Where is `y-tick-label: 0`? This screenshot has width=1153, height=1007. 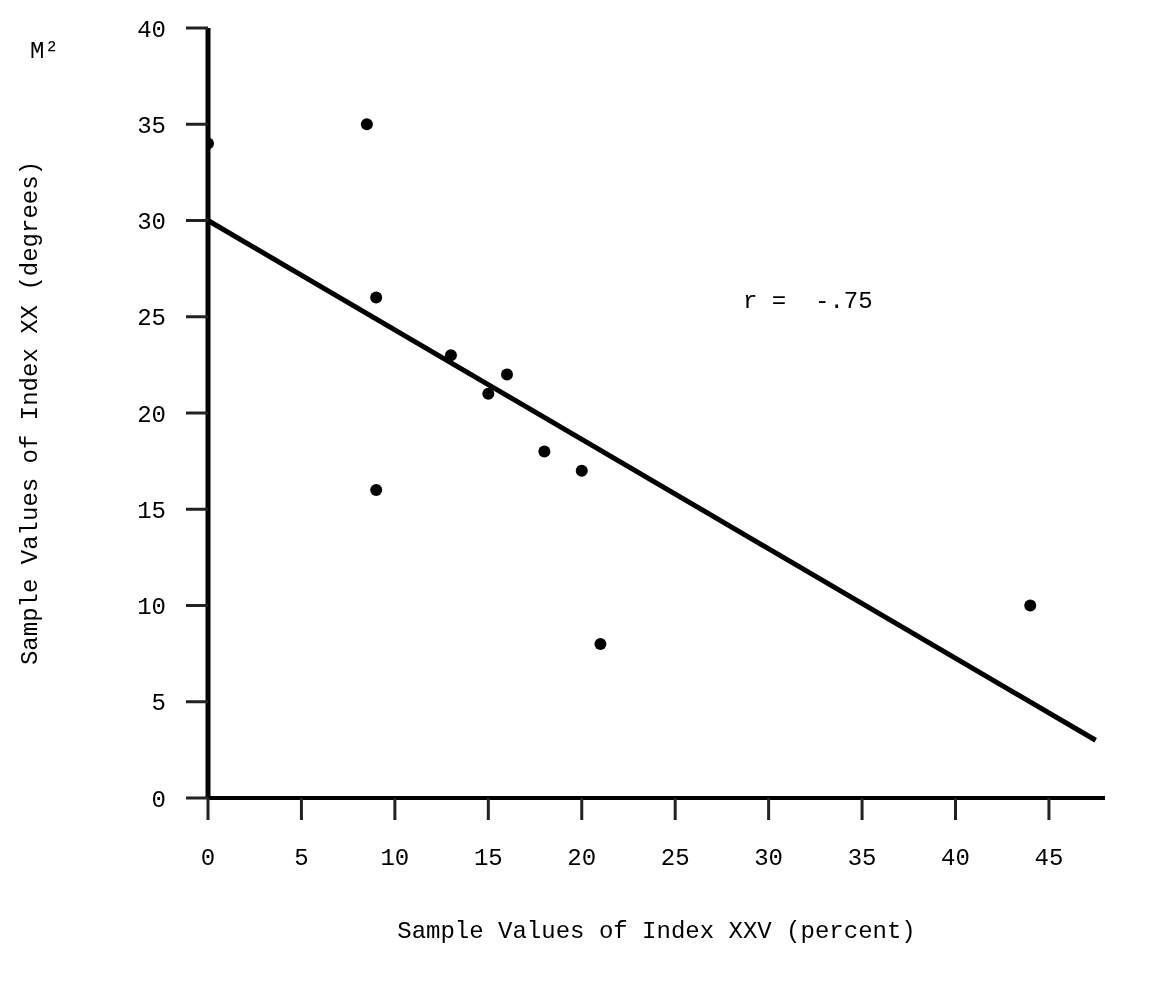
y-tick-label: 0 is located at coordinates (158, 800).